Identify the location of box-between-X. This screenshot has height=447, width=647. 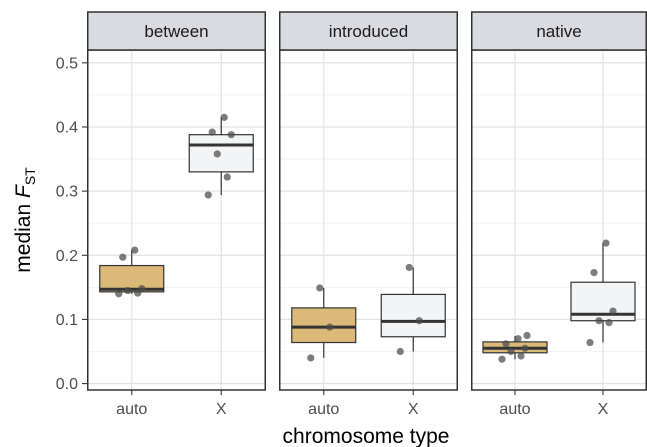
(221, 156).